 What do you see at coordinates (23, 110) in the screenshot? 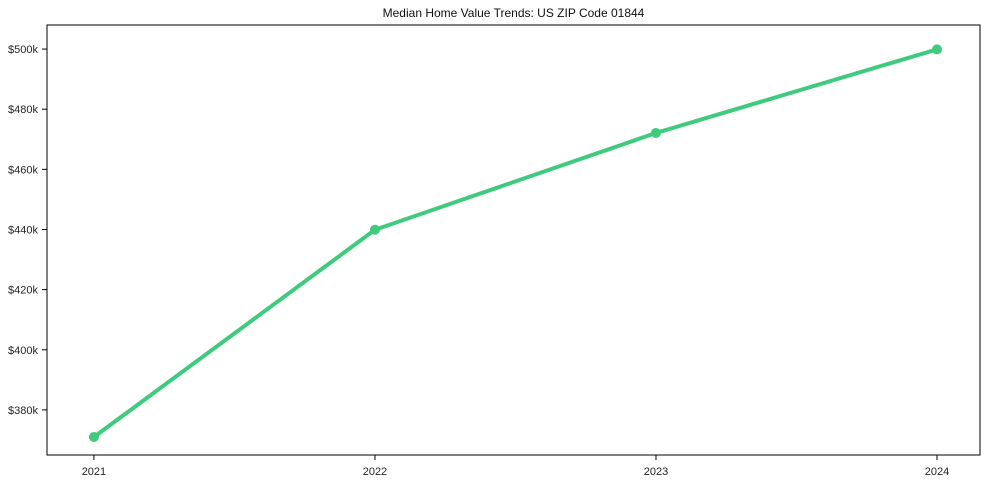
I see `y-tick-label: $480k` at bounding box center [23, 110].